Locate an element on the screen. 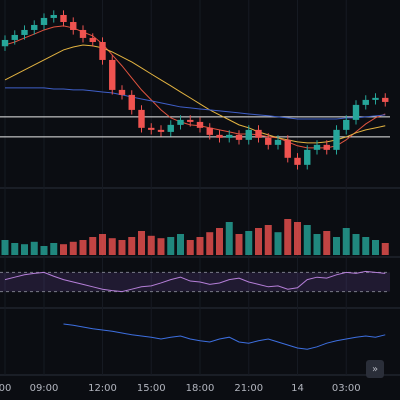  moving-average is located at coordinates (195, 103).